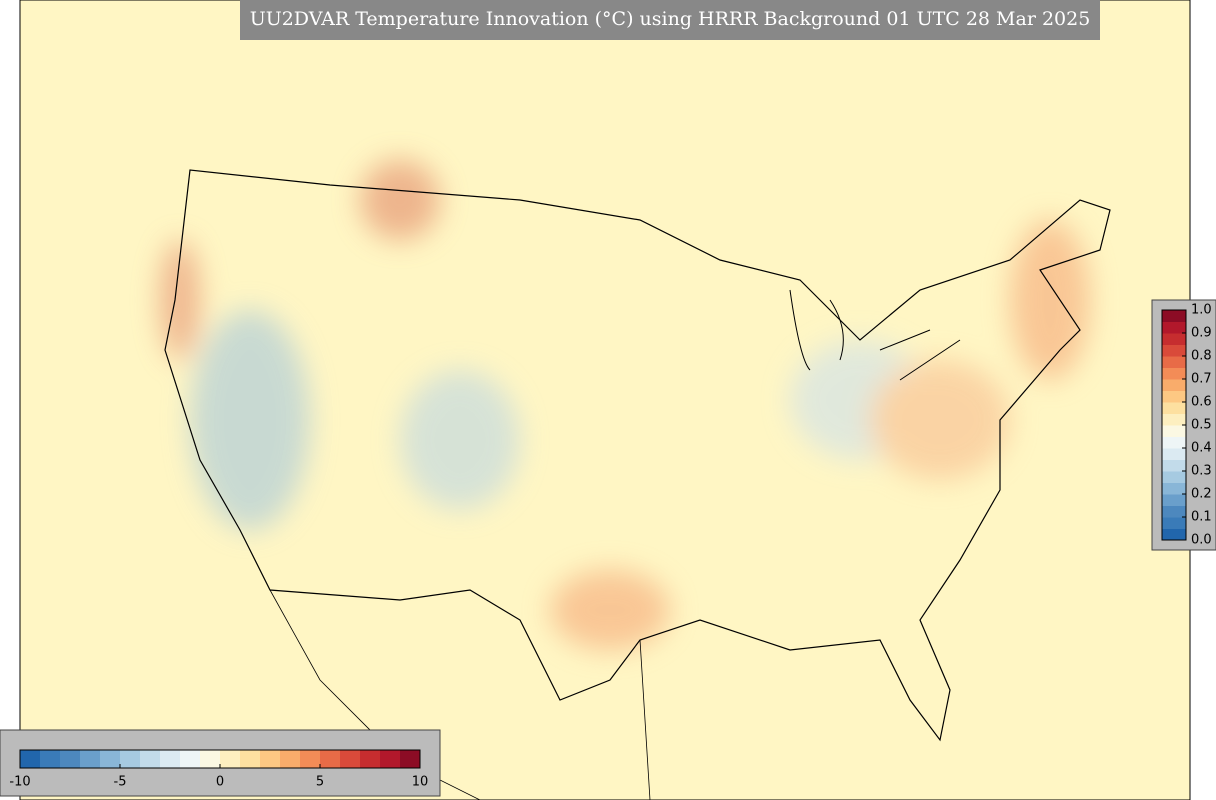 This screenshot has height=800, width=1216. Describe the element at coordinates (1201, 379) in the screenshot. I see `tick-label: 0.7` at that location.